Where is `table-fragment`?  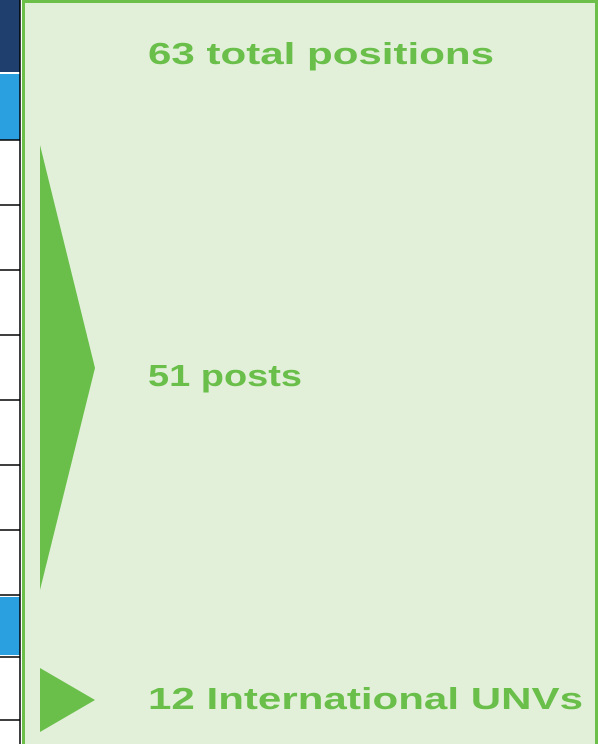 table-fragment is located at coordinates (11, 372).